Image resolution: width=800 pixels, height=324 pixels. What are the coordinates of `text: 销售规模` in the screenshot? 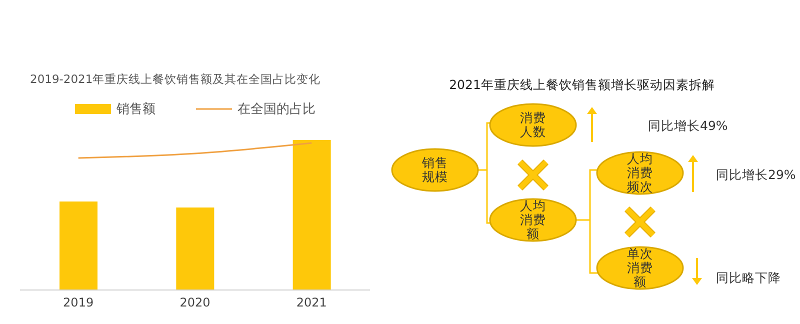 It's located at (434, 169).